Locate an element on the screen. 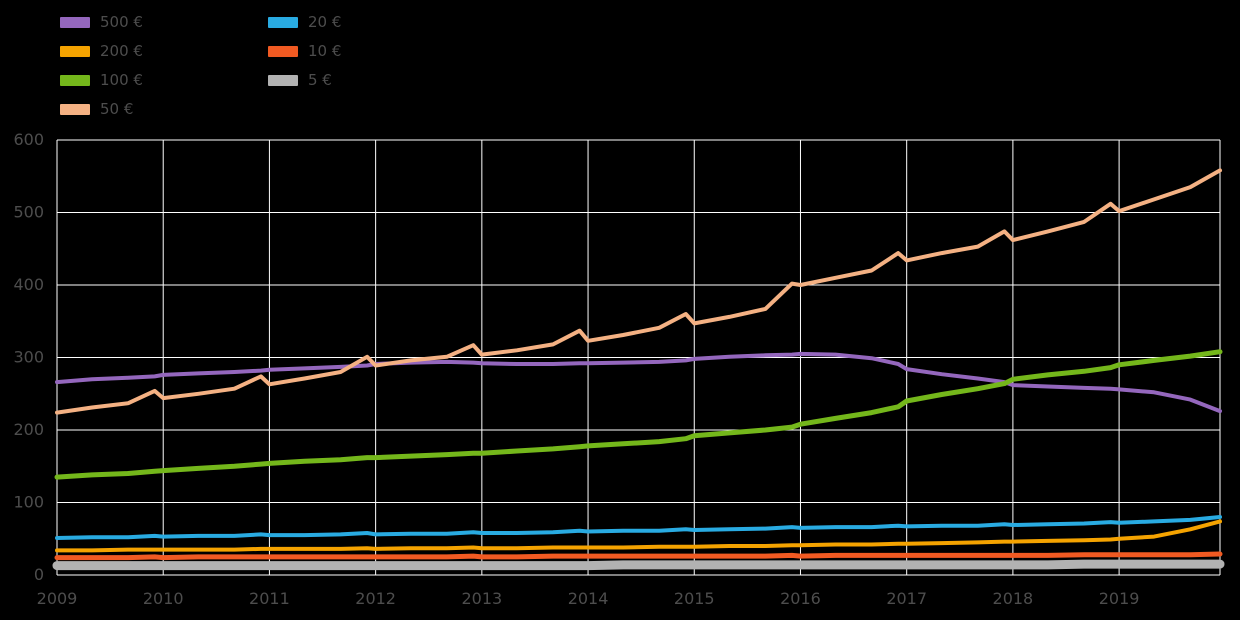 Image resolution: width=1240 pixels, height=620 pixels. legend-column-1: 500 € 200 € 100 € 50 € is located at coordinates (164, 66).